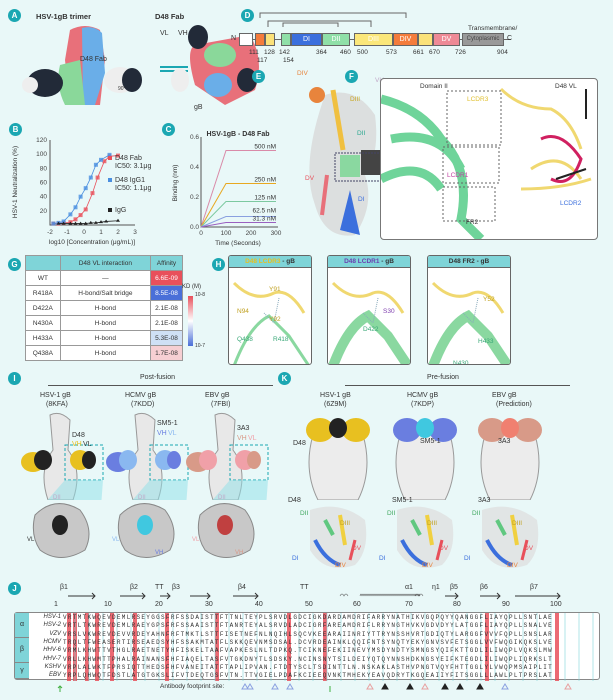 The image size is (613, 700). I want to click on secondary-structure-label: TT, so click(159, 587).